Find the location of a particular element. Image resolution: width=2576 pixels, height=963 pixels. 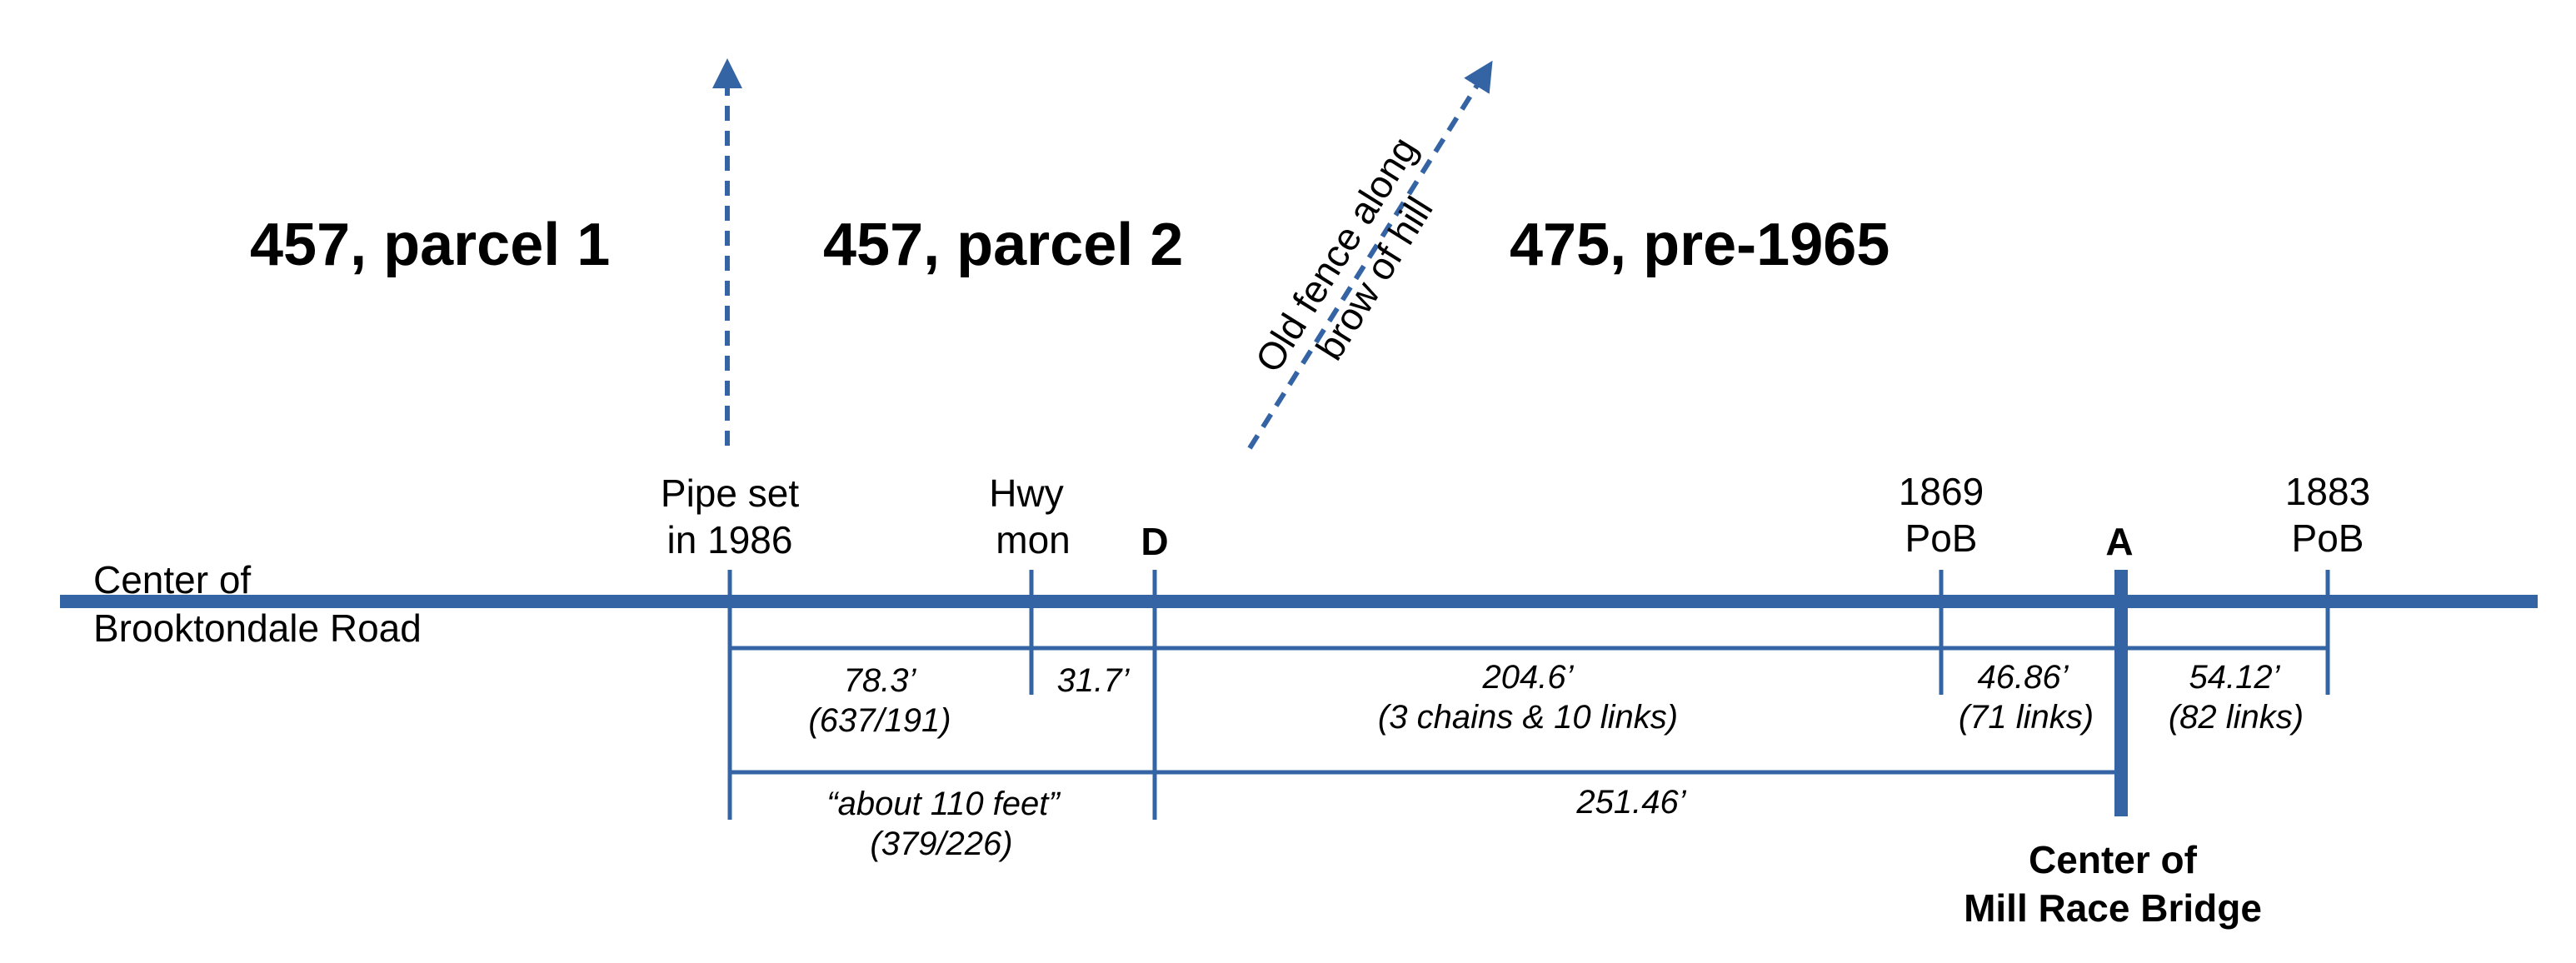

measure-m5-line2: (82 links) is located at coordinates (2236, 717).